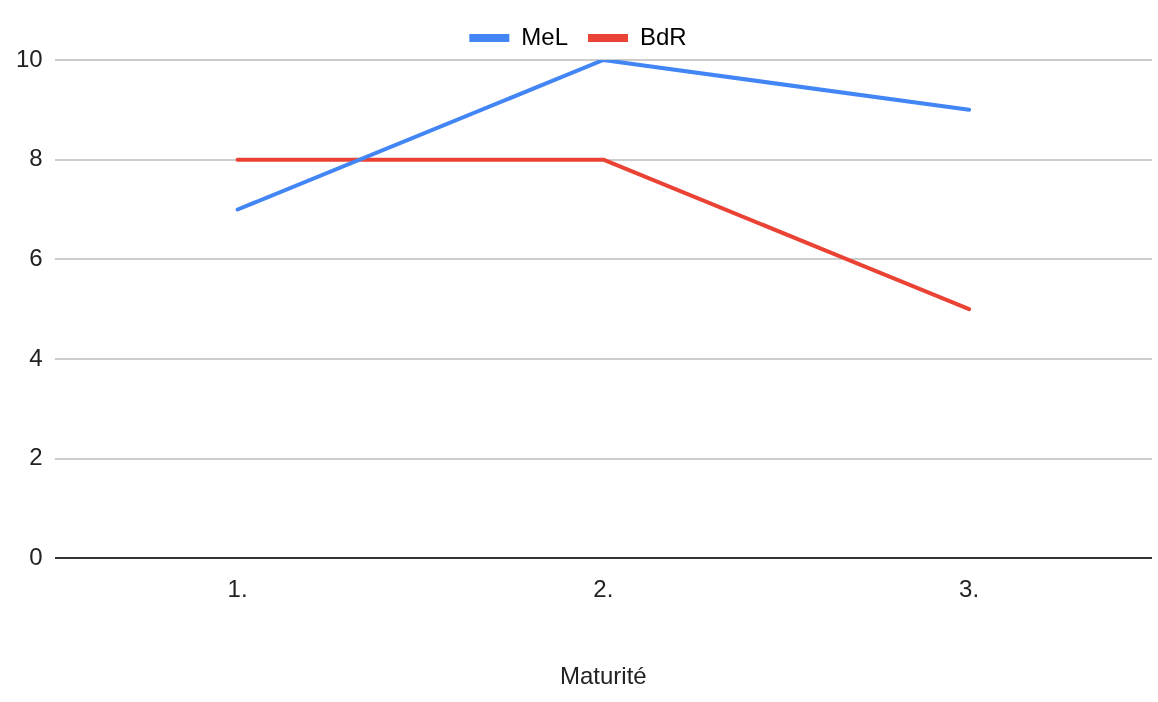  I want to click on x-axis-title: Maturité, so click(603, 676).